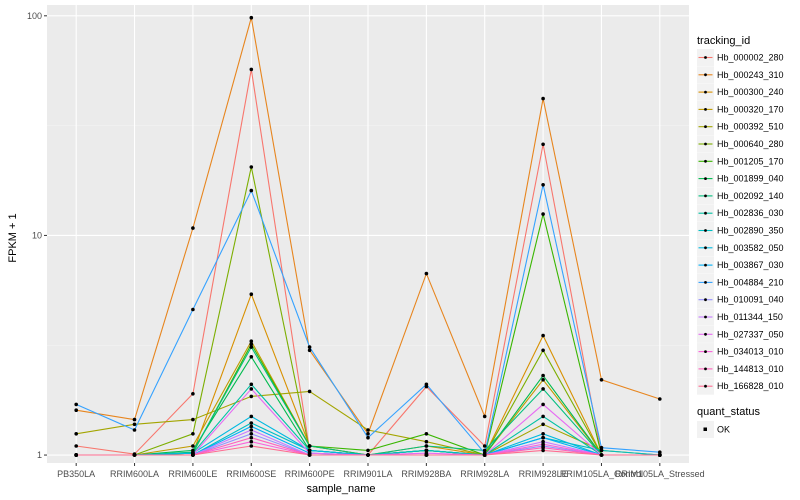 Image resolution: width=800 pixels, height=500 pixels. I want to click on legend-title: tracking_id, so click(723, 41).